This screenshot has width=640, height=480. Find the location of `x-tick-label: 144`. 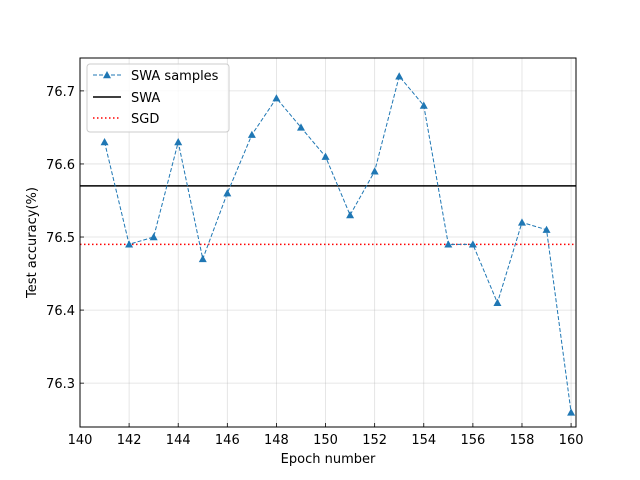

x-tick-label: 144 is located at coordinates (178, 440).